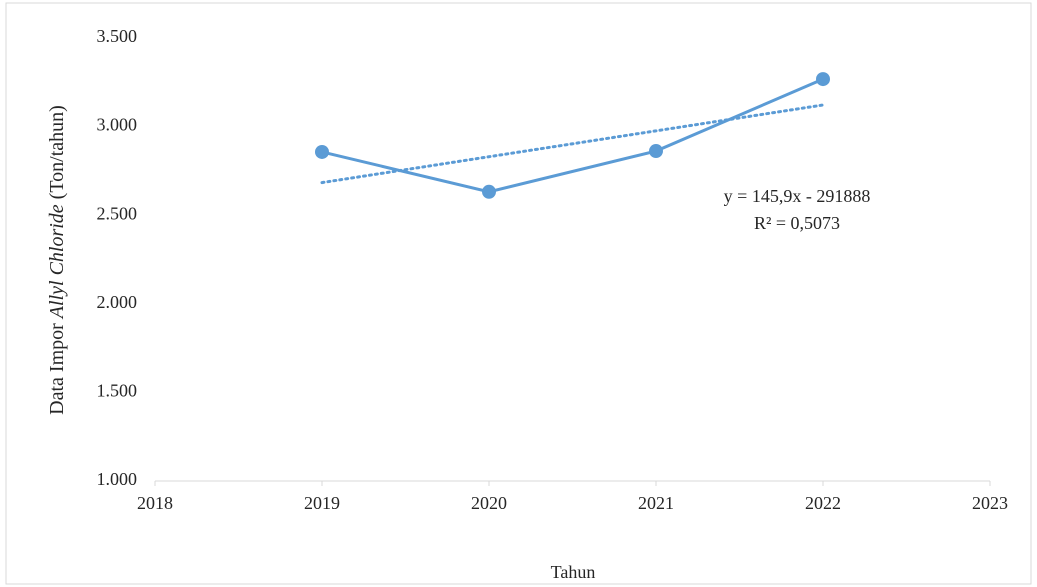 The image size is (1037, 587). What do you see at coordinates (797, 223) in the screenshot?
I see `annotation: R² = 0,5073` at bounding box center [797, 223].